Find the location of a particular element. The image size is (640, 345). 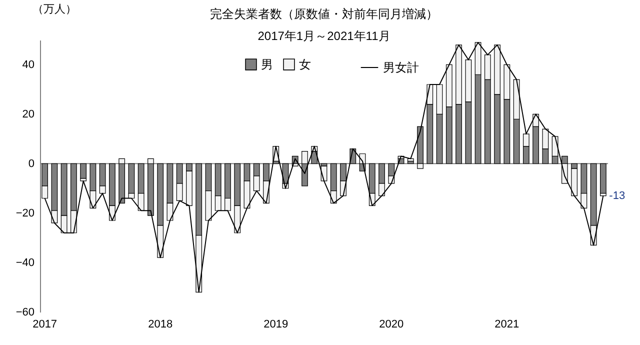

y-tick-label: −60 is located at coordinates (25, 312).